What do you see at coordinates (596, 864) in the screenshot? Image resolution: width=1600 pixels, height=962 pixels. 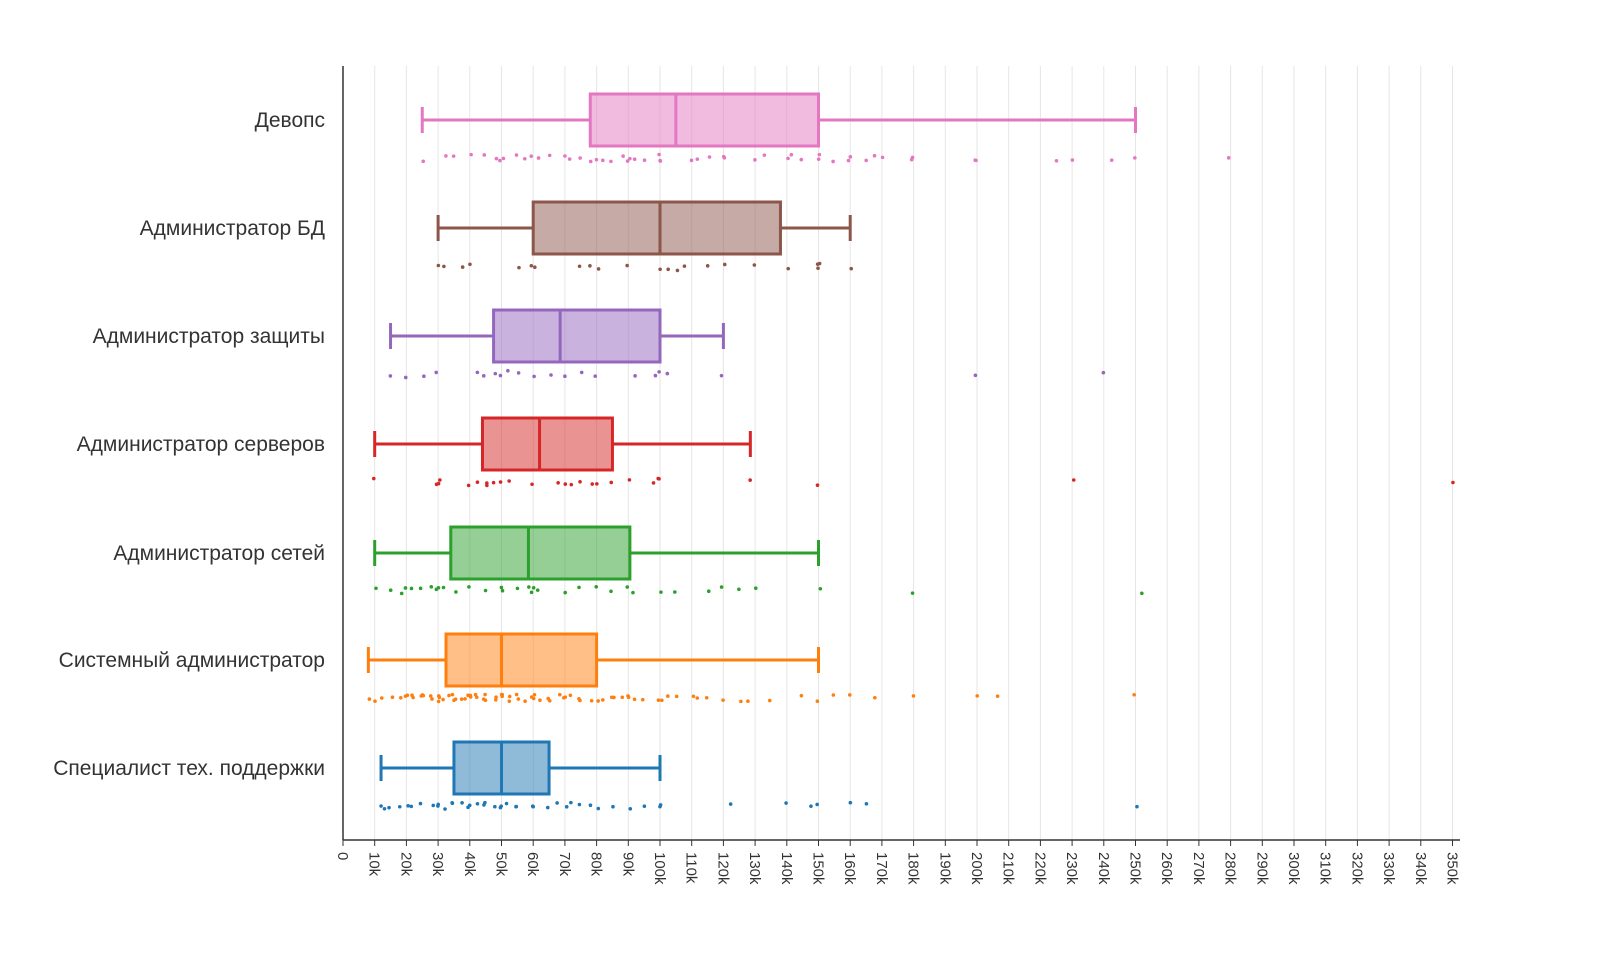 I see `x-tick-label: 80k` at bounding box center [596, 864].